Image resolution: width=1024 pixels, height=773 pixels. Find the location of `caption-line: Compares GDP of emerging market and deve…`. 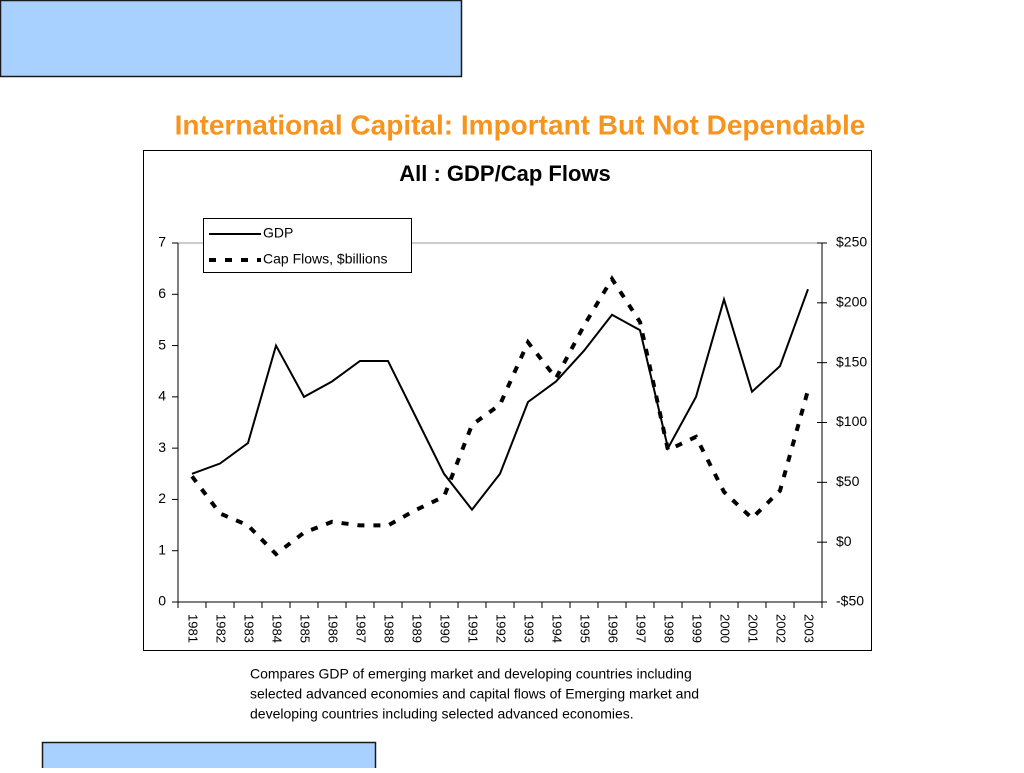

caption-line: Compares GDP of emerging market and deve… is located at coordinates (471, 674).